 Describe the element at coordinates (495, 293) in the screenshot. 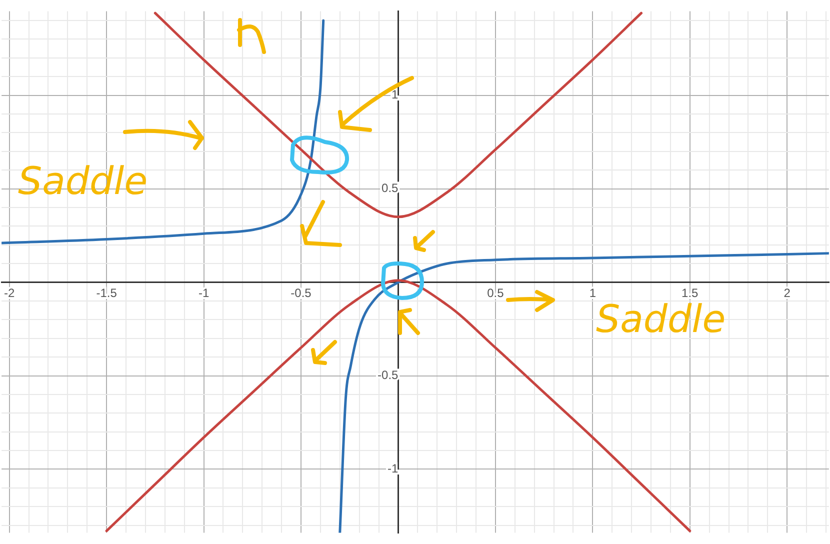

I see `x-tick-label: 0.5` at that location.